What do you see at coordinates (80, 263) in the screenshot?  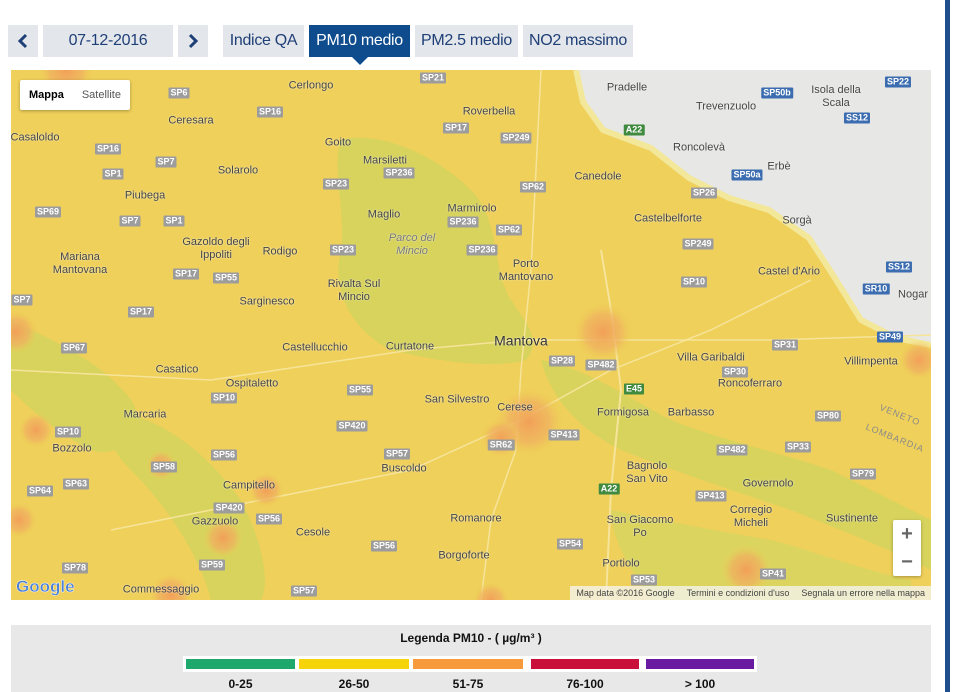 I see `place-label: Mariana Mantovana` at bounding box center [80, 263].